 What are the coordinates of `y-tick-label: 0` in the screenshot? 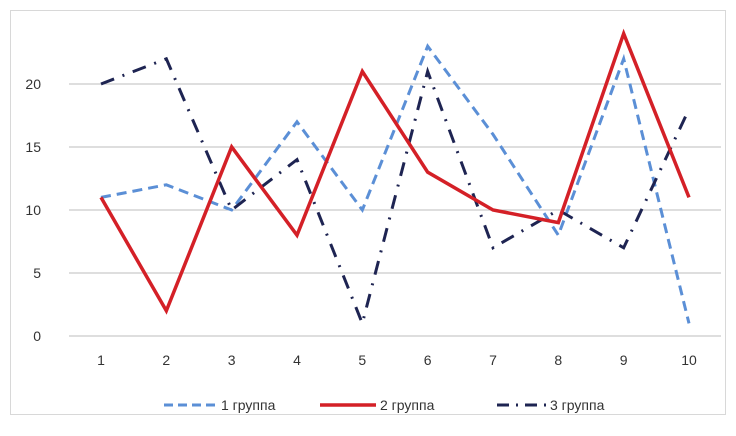 It's located at (37, 336).